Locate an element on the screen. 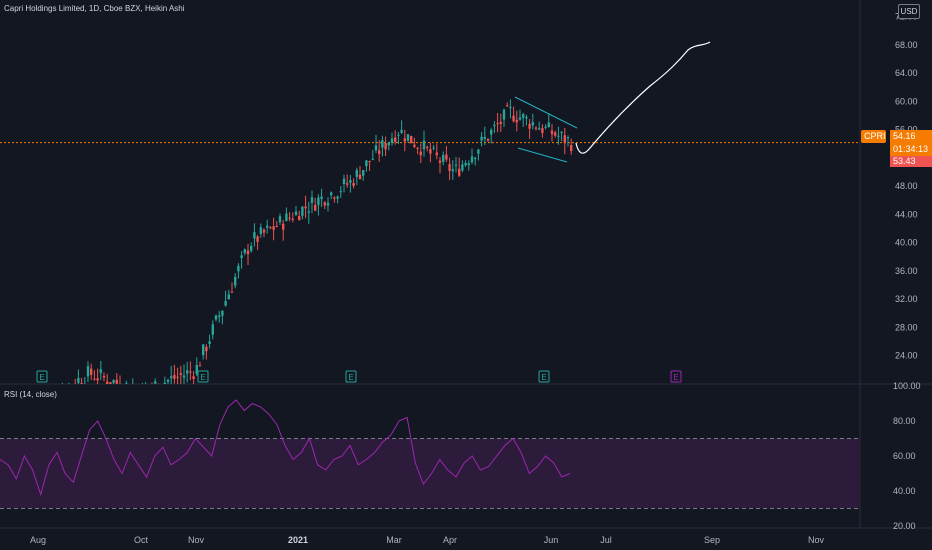 This screenshot has width=932, height=550. price-tick-label: 28.00 is located at coordinates (906, 327).